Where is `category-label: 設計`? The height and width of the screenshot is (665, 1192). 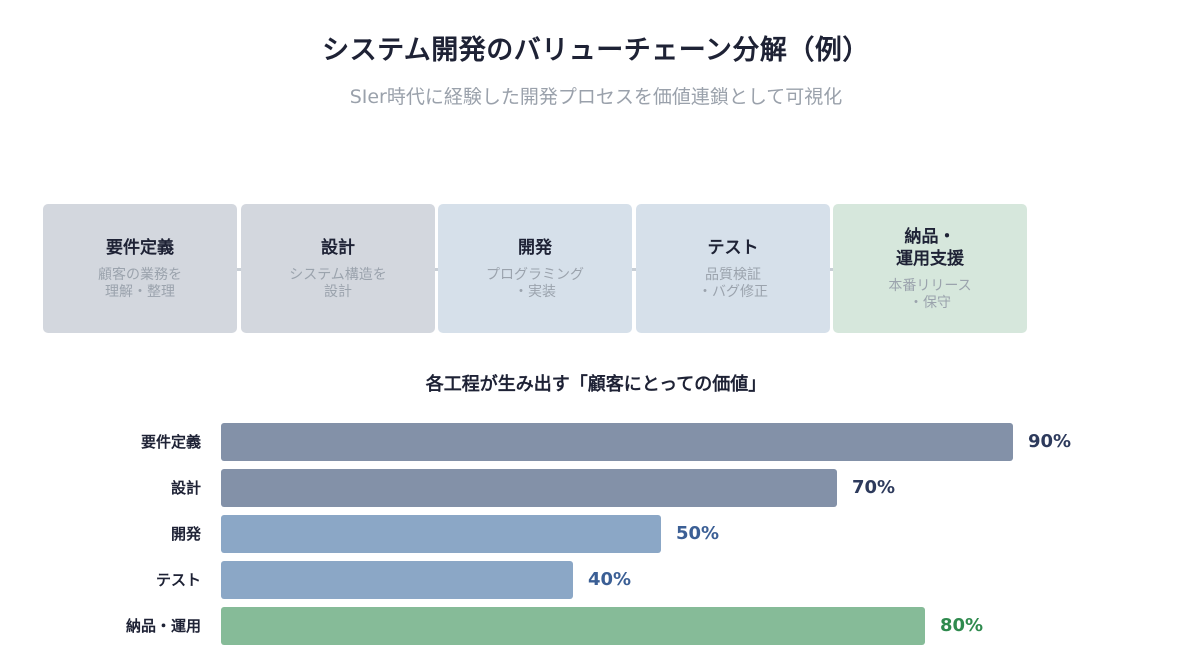 category-label: 設計 is located at coordinates (185, 488).